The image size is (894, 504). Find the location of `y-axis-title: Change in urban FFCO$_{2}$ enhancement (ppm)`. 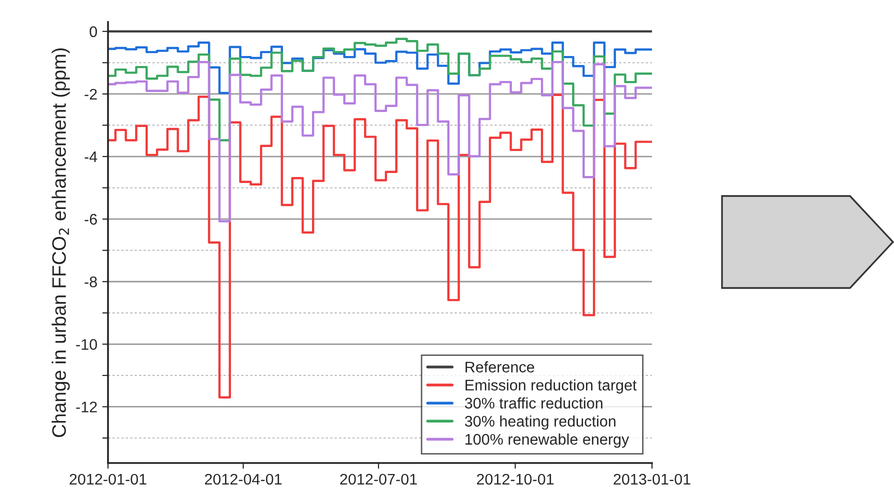

y-axis-title: Change in urban FFCO$_{2}$ enhancement (ppm) is located at coordinates (61, 243).